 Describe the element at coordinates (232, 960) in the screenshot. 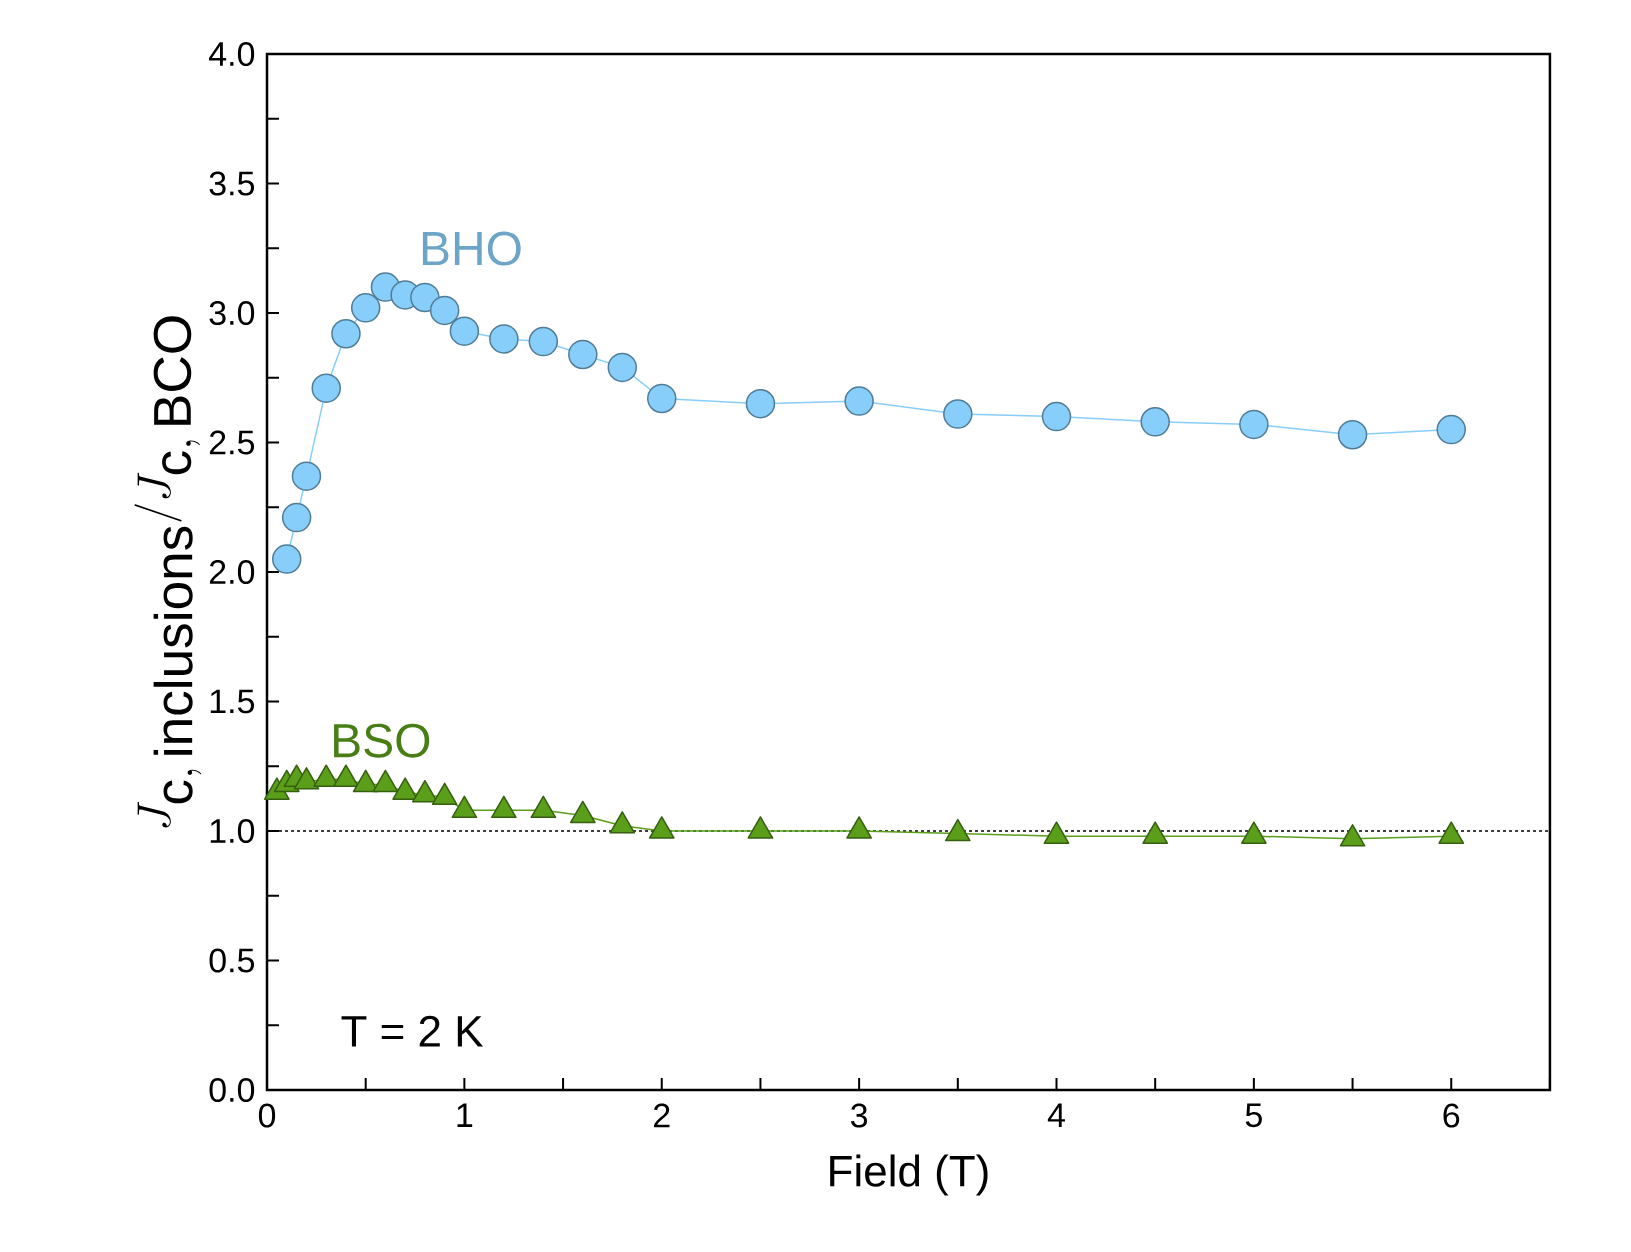

I see `y-tick-label: 0.5` at that location.